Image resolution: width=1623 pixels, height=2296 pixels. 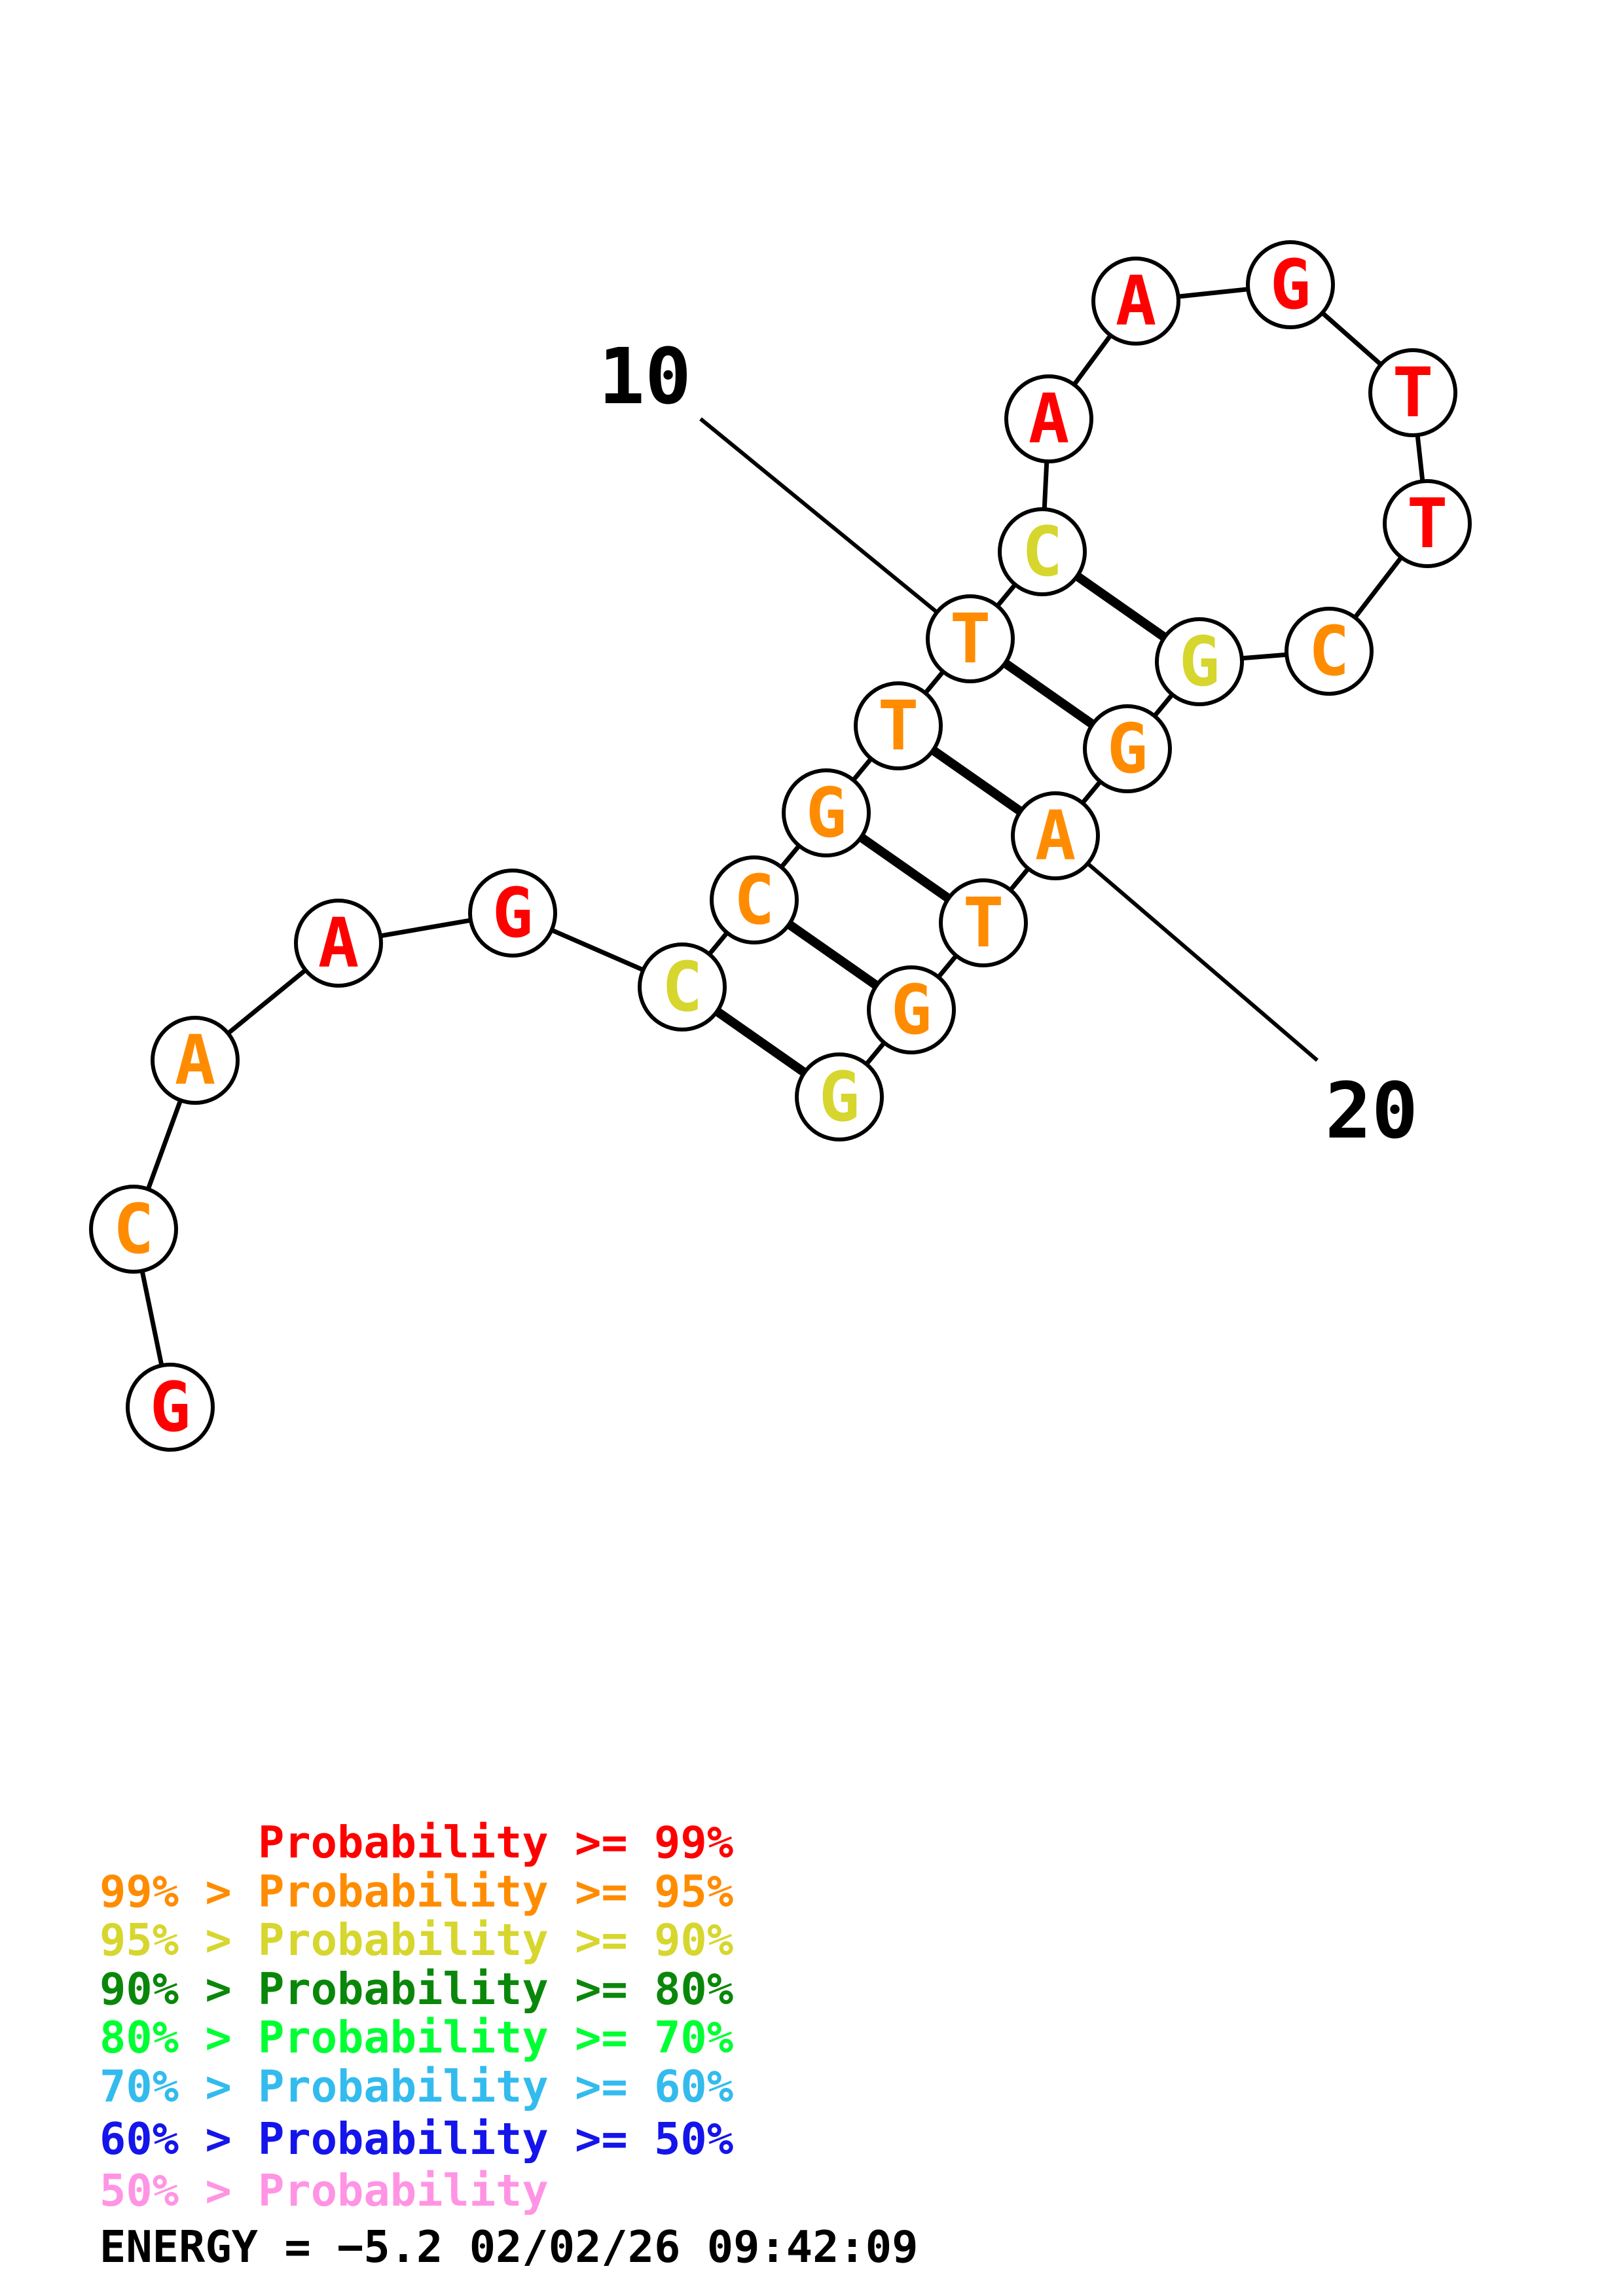 I want to click on nucleotide-base-9: T, so click(x=898, y=726).